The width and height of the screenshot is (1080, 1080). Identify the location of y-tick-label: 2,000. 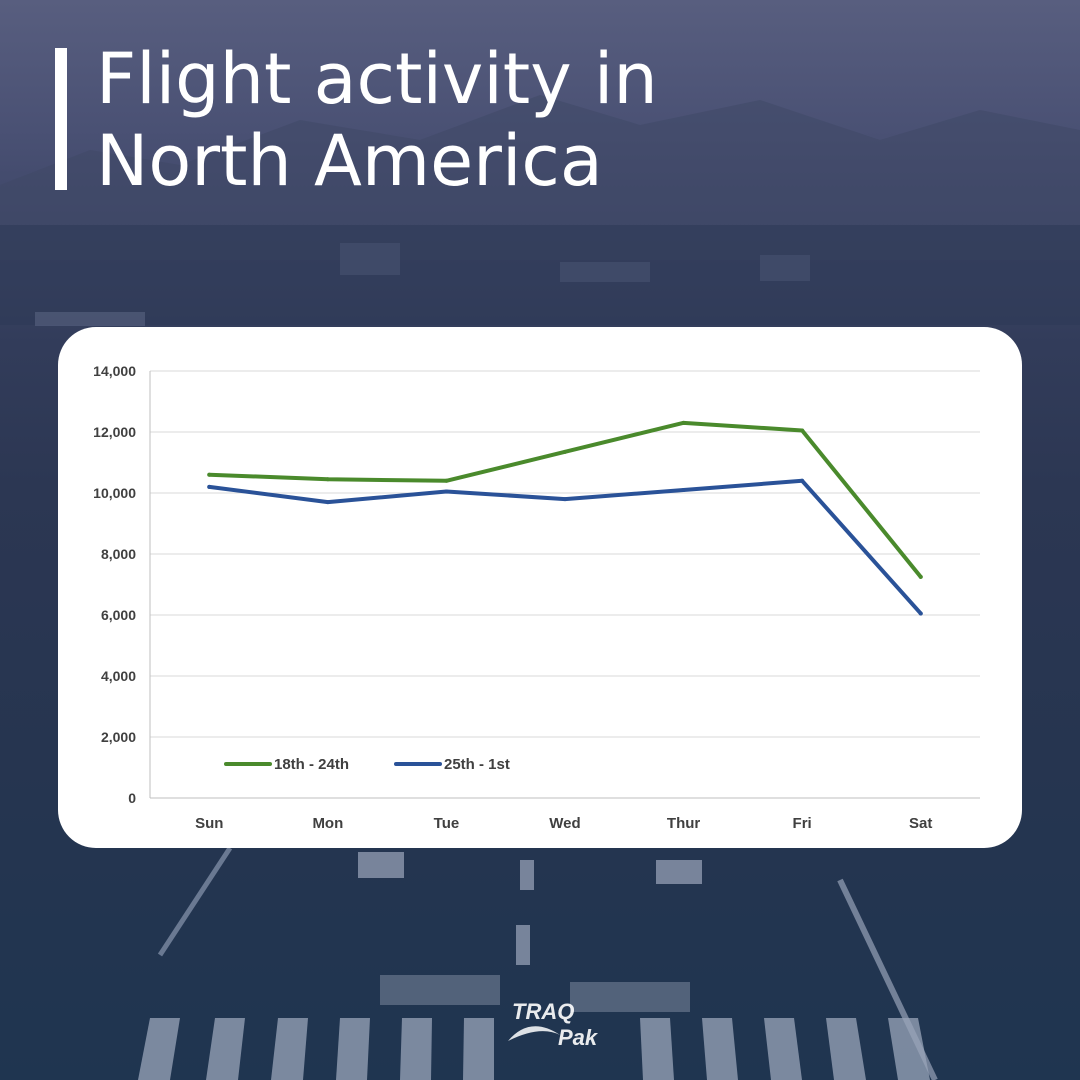
(118, 737).